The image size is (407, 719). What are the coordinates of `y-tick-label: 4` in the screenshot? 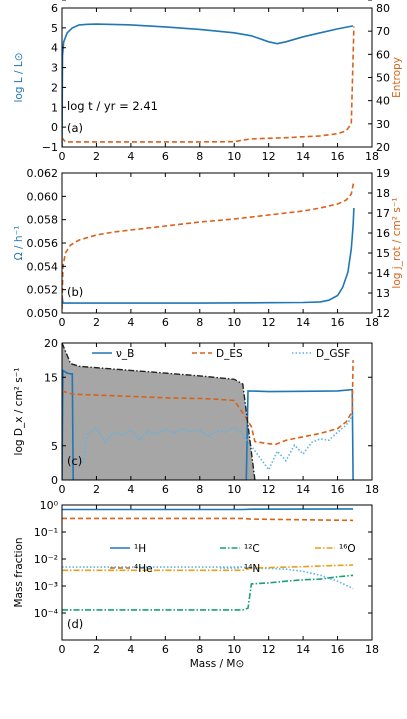 It's located at (54, 48).